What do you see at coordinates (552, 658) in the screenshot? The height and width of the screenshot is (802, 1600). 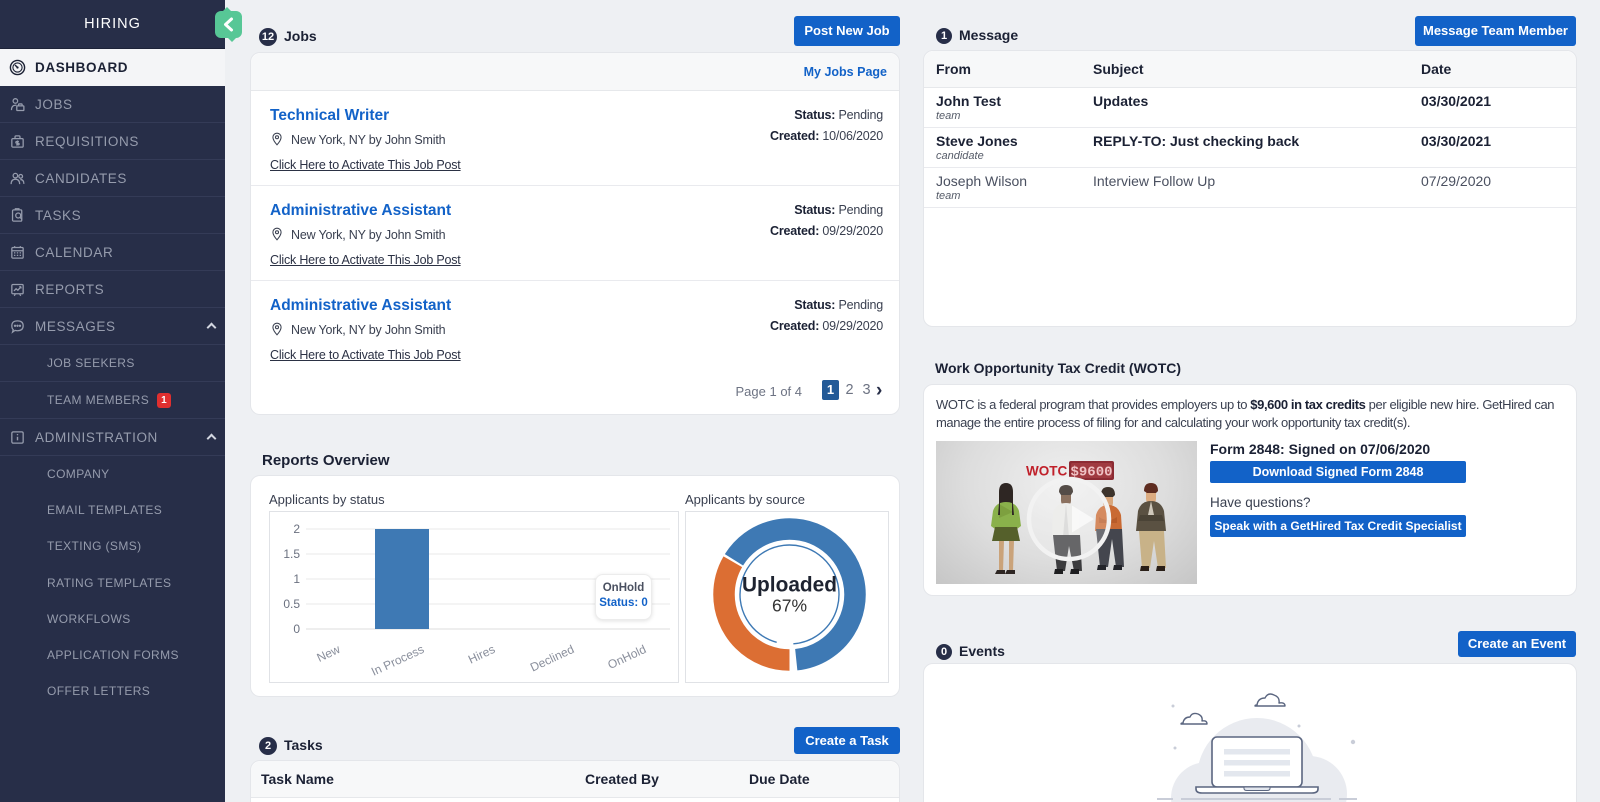 I see `svg-text: Declined` at bounding box center [552, 658].